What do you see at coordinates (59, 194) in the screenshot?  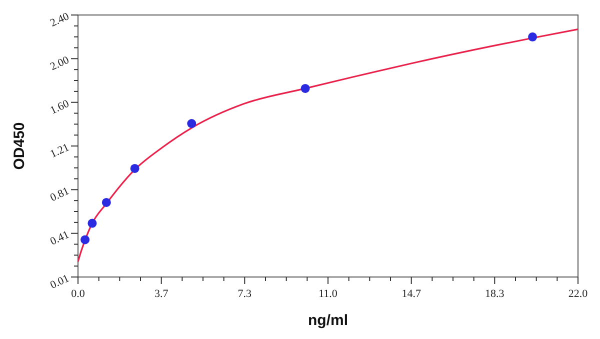 I see `y-tick-label: 0.81` at bounding box center [59, 194].